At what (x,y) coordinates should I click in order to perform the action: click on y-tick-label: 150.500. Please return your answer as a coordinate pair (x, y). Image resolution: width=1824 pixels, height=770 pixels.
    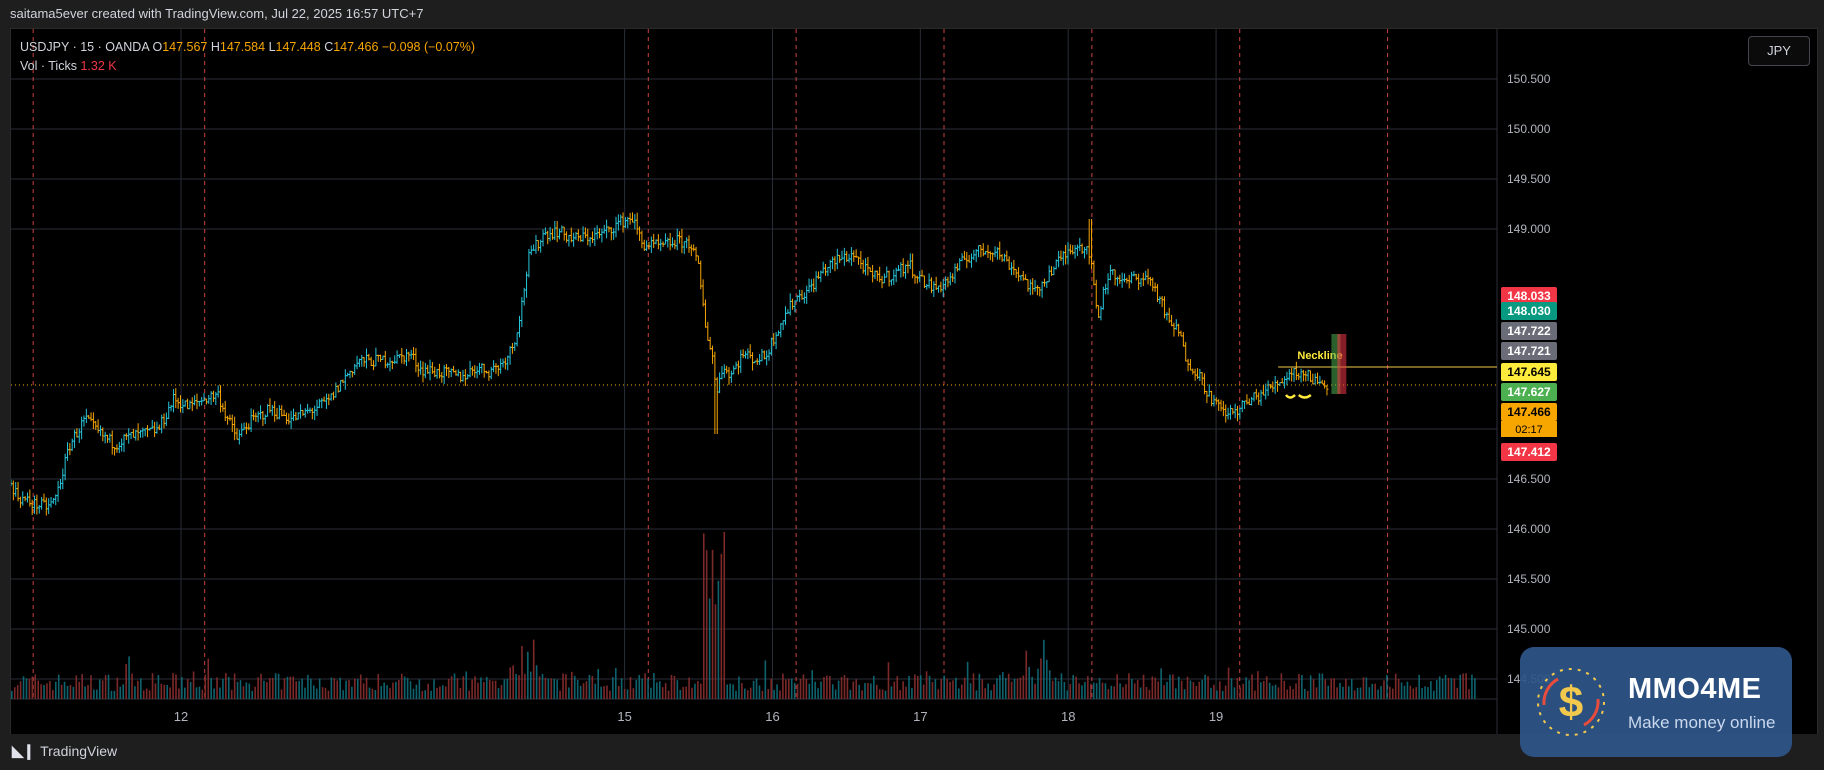
    Looking at the image, I should click on (1529, 79).